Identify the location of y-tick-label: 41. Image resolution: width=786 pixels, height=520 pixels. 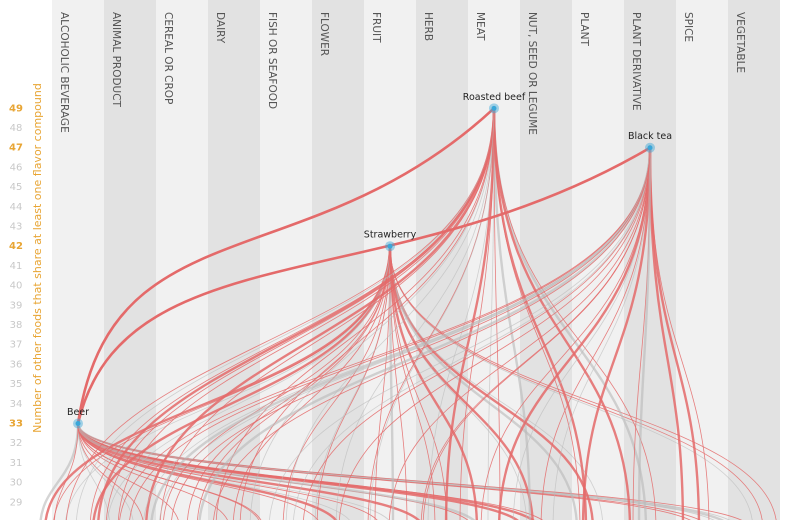
(16, 266).